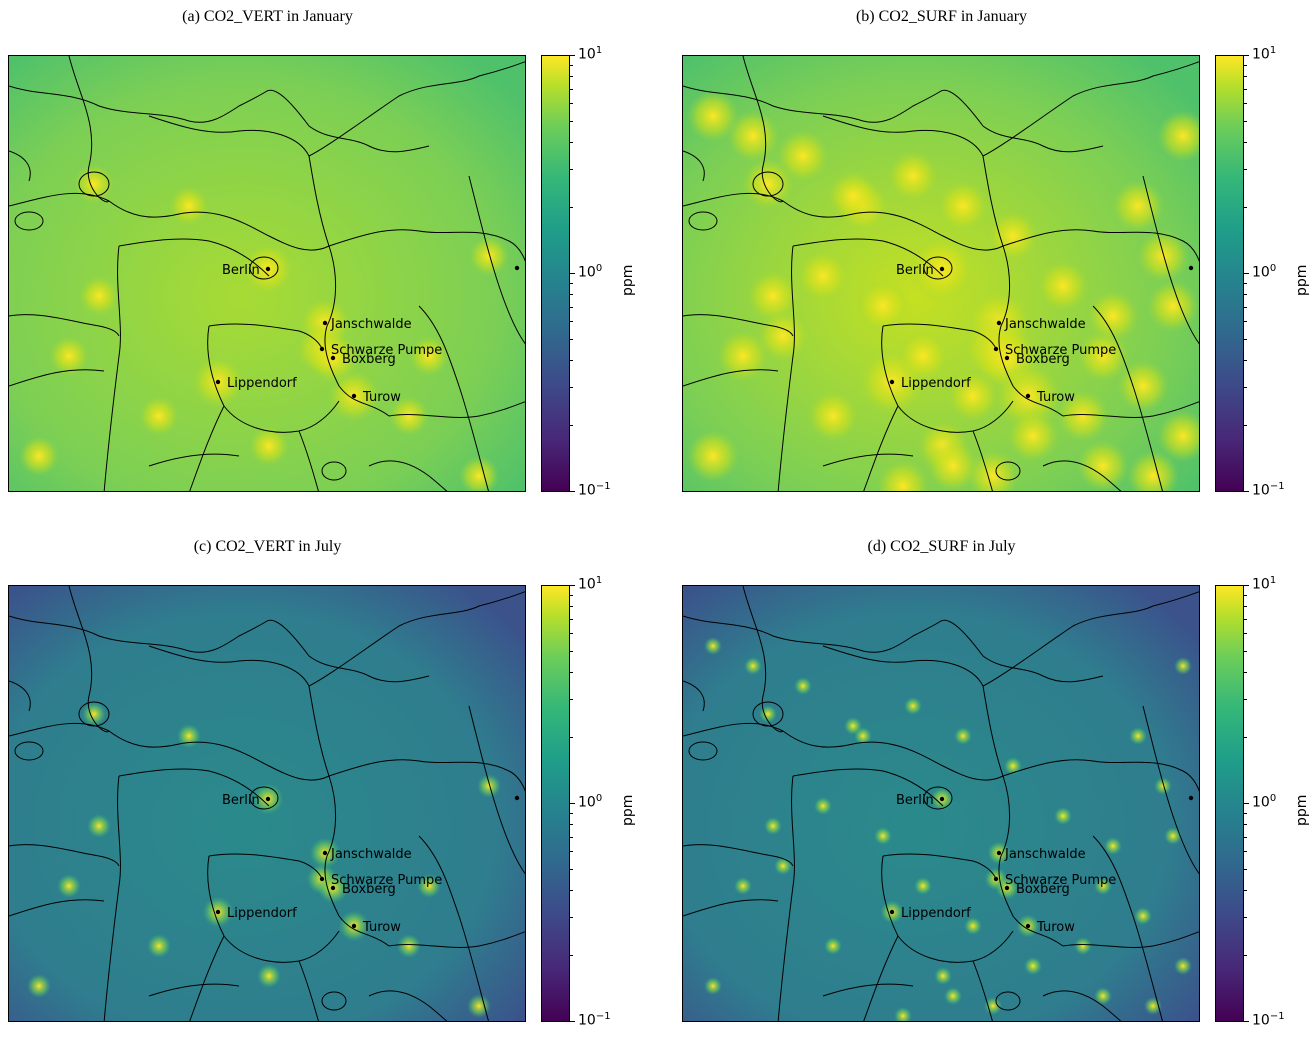 The width and height of the screenshot is (1316, 1044). I want to click on coastline, so click(893, 119).